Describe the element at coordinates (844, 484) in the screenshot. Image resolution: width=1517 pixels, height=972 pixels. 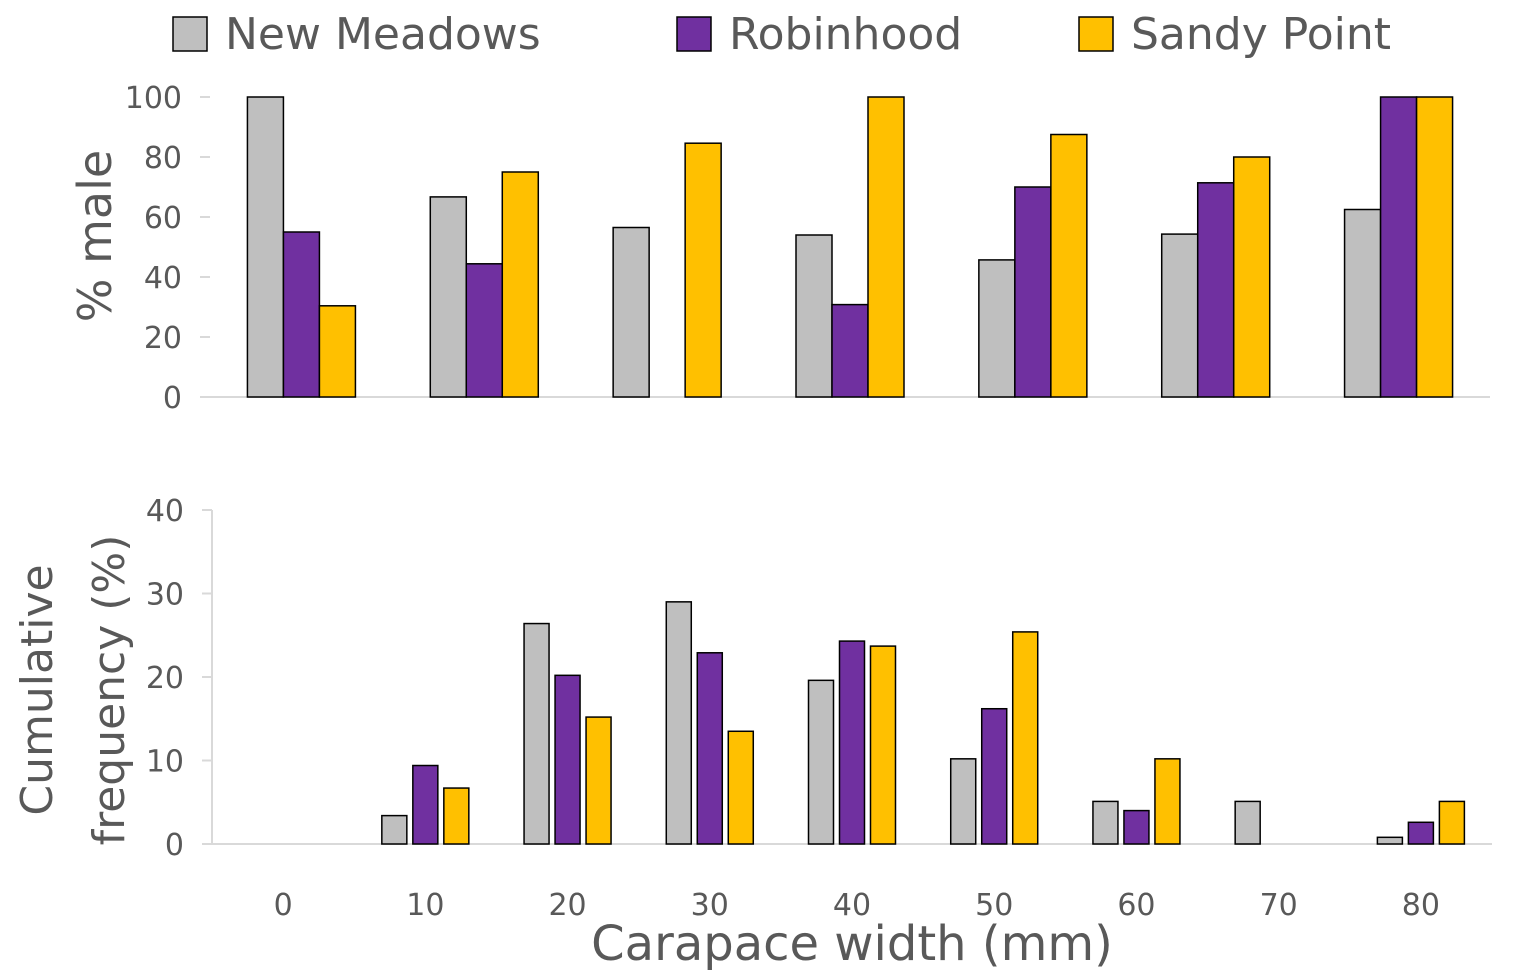
I see `x-tick-label: st` at that location.